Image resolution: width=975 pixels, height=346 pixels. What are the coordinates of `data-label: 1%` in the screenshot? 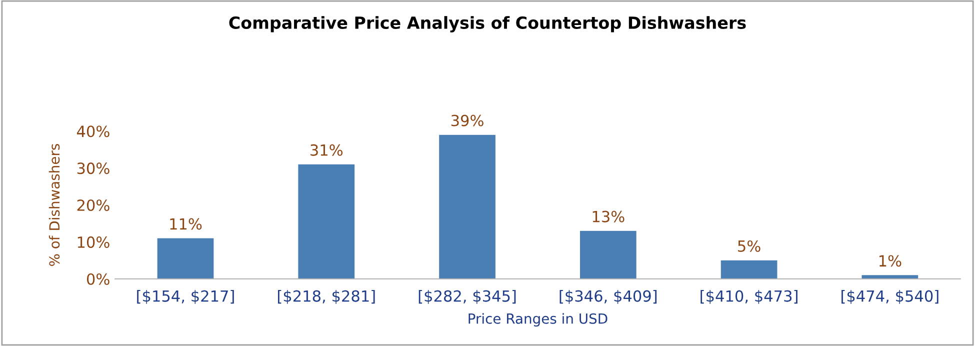 It's located at (890, 261).